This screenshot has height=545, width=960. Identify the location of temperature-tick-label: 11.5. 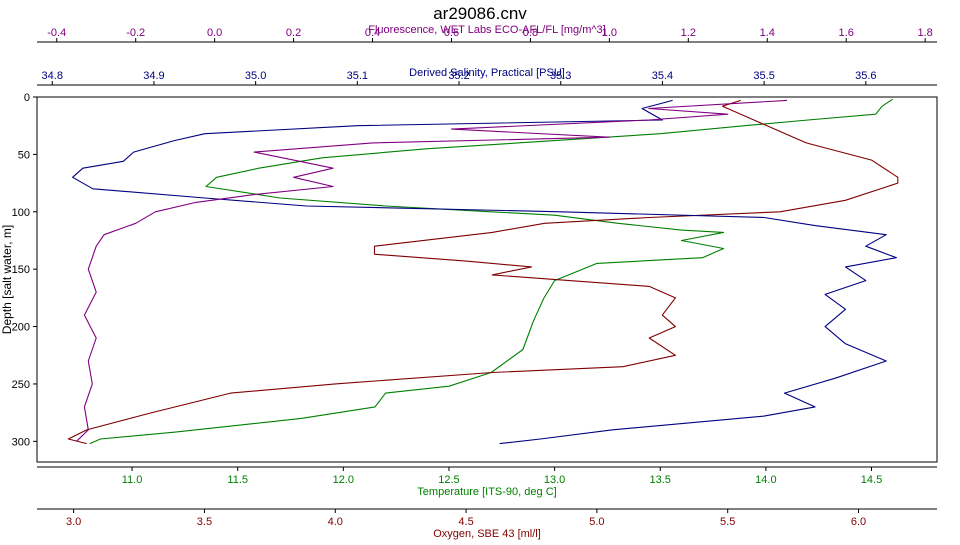
(237, 480).